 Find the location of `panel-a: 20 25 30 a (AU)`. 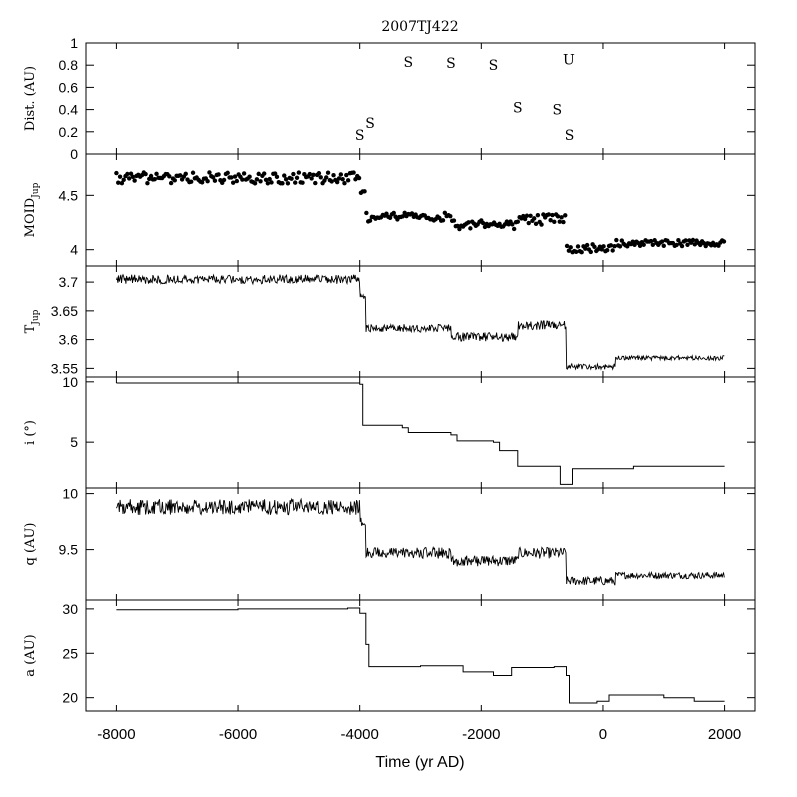

panel-a: 20 25 30 a (AU) is located at coordinates (389, 655).